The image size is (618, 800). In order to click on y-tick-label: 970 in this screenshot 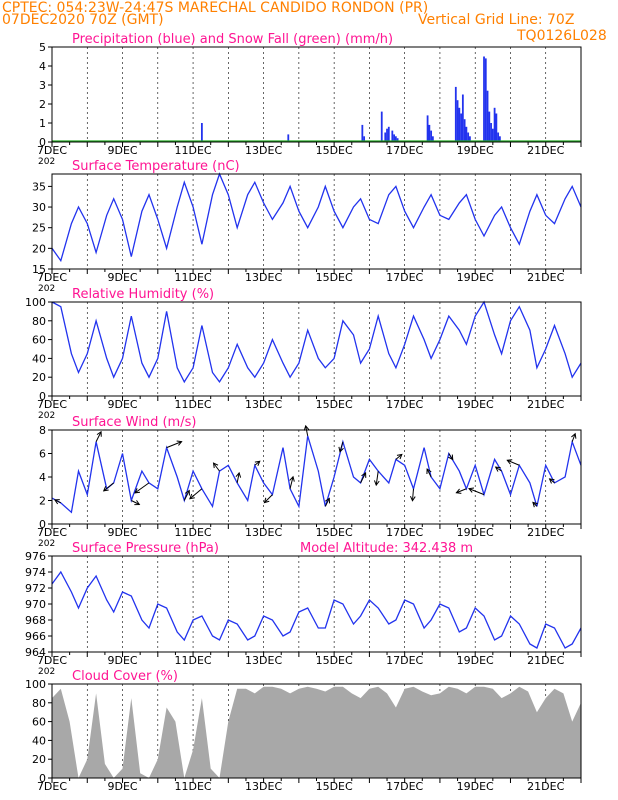, I will do `click(35, 604)`.